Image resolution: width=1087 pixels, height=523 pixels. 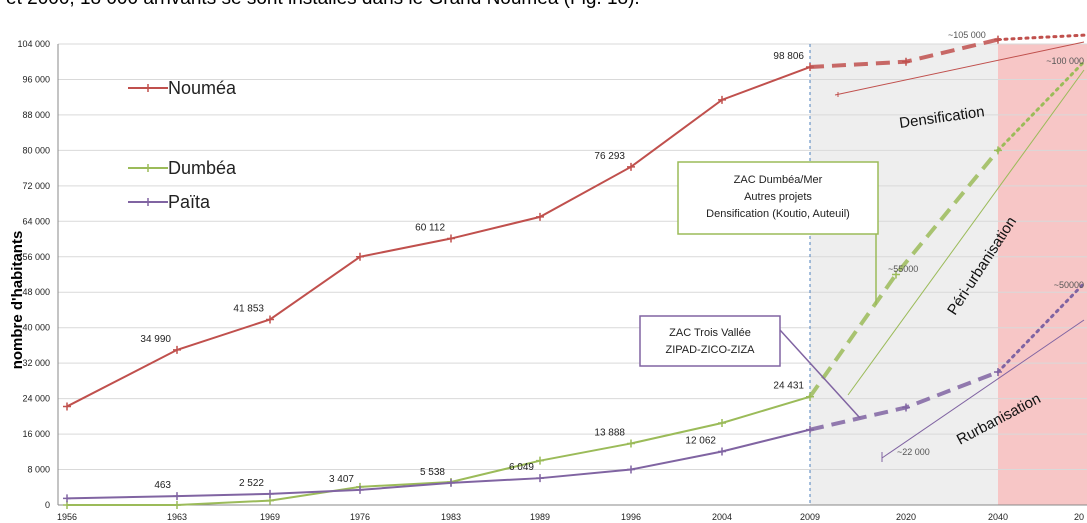 I want to click on x-tick-label: 20, so click(x=1079, y=517).